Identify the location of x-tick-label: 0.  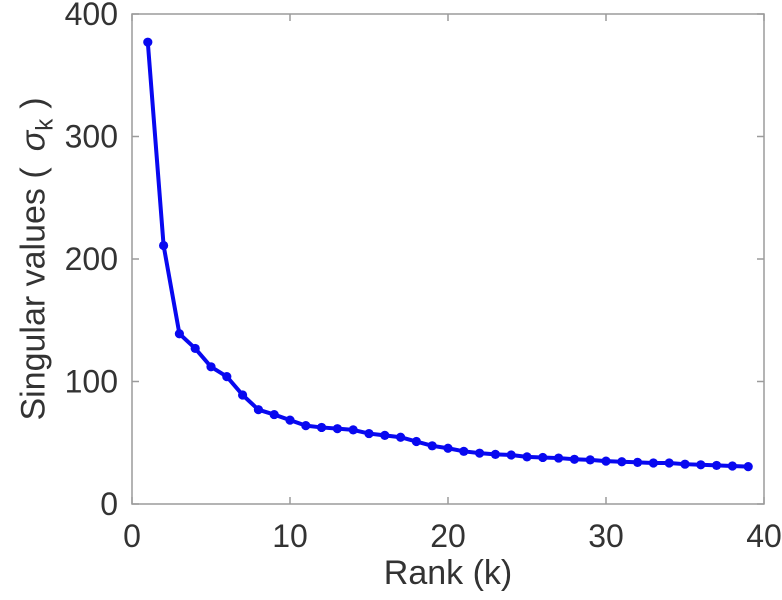
(132, 536).